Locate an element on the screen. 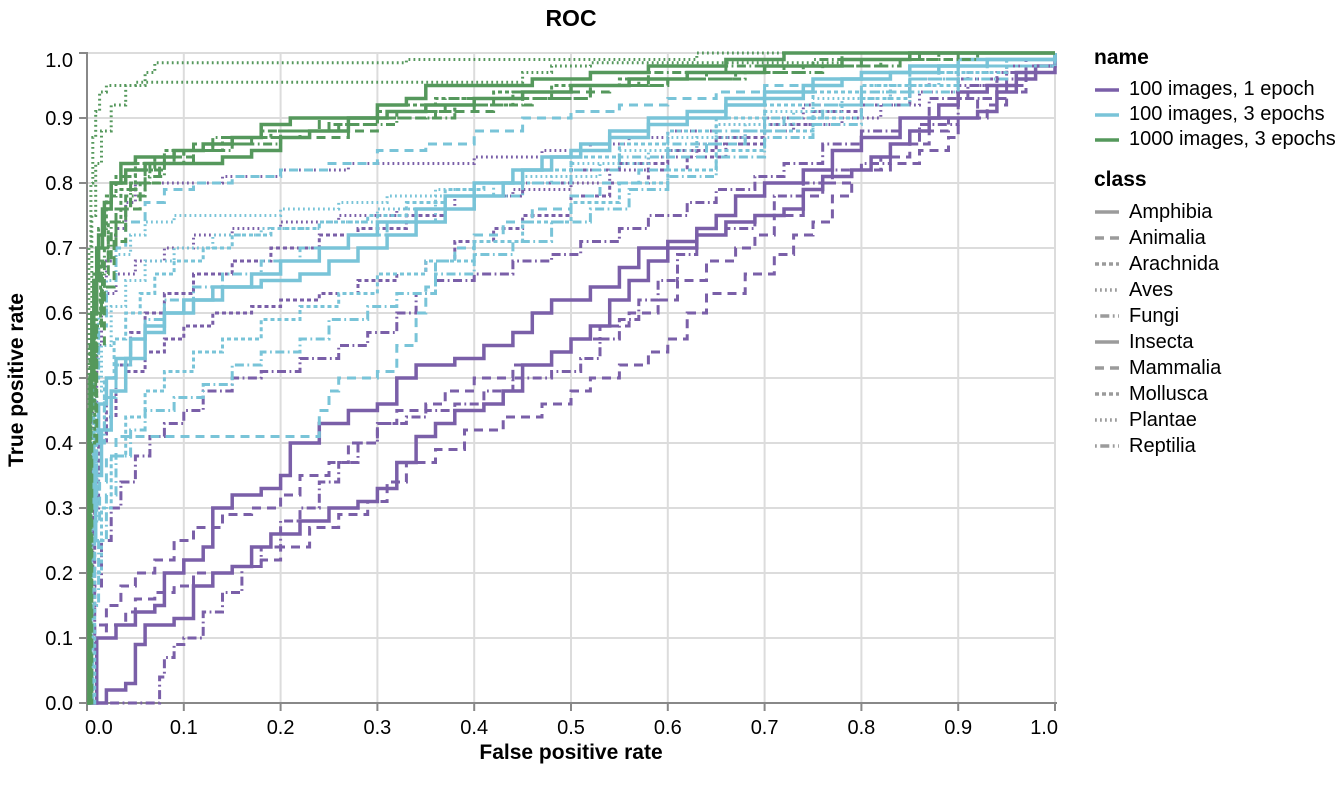 Image resolution: width=1338 pixels, height=788 pixels. legend-item-label: Arachnida is located at coordinates (1174, 263).